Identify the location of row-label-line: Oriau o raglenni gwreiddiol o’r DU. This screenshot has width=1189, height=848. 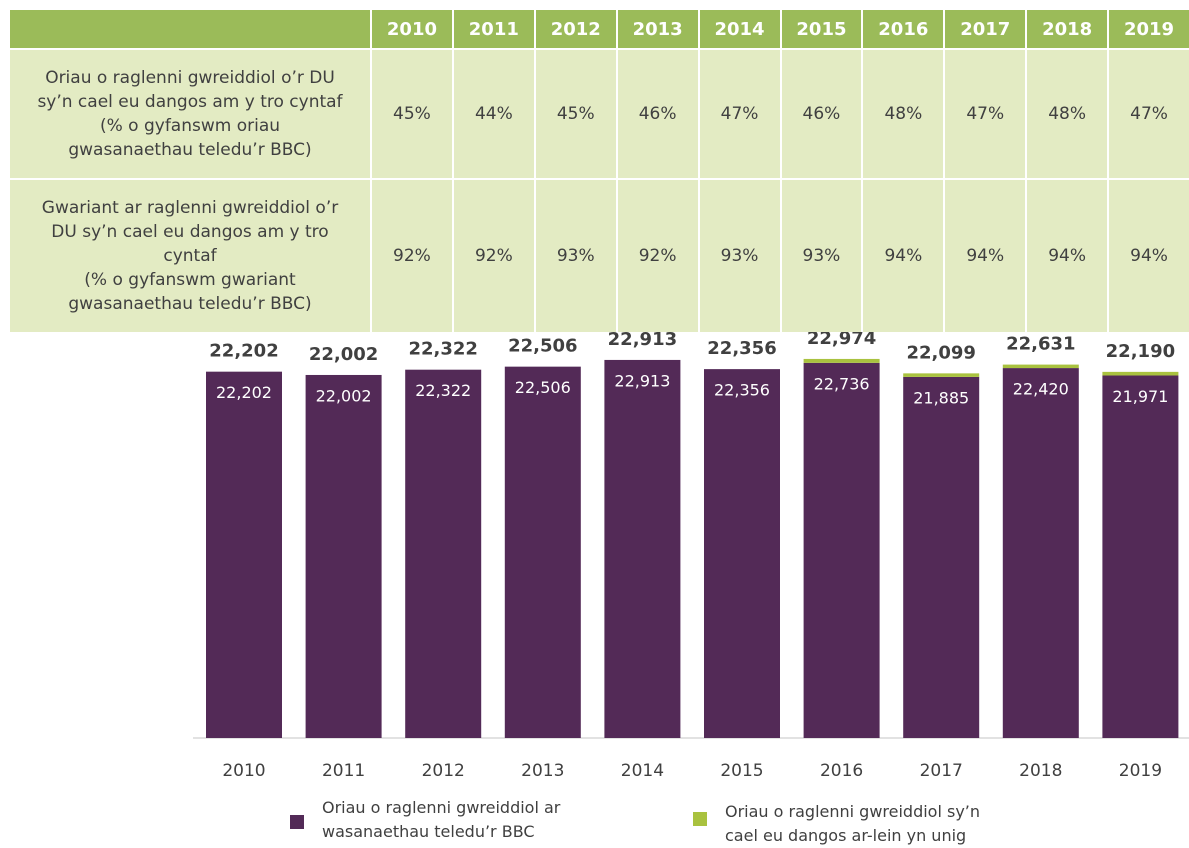
(190, 78).